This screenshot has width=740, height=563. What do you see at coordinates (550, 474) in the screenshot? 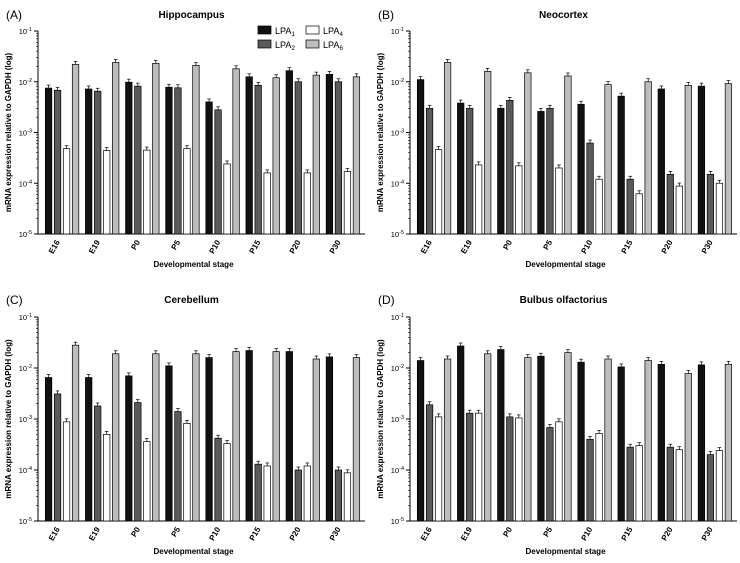
I see `bar-lpa2-p5` at bounding box center [550, 474].